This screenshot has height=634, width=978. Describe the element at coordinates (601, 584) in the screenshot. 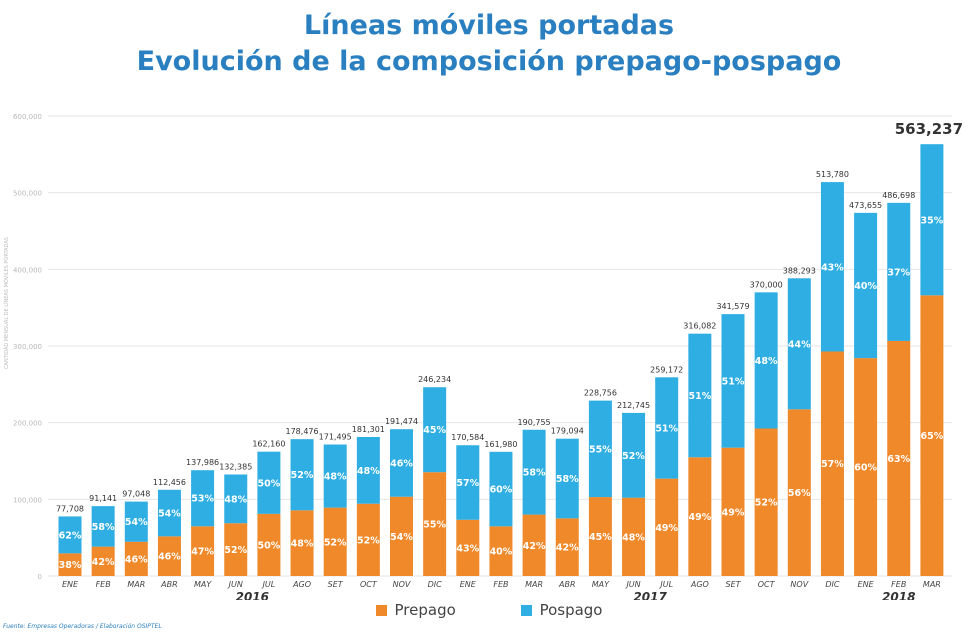

I see `x-tick-label: MAY` at that location.